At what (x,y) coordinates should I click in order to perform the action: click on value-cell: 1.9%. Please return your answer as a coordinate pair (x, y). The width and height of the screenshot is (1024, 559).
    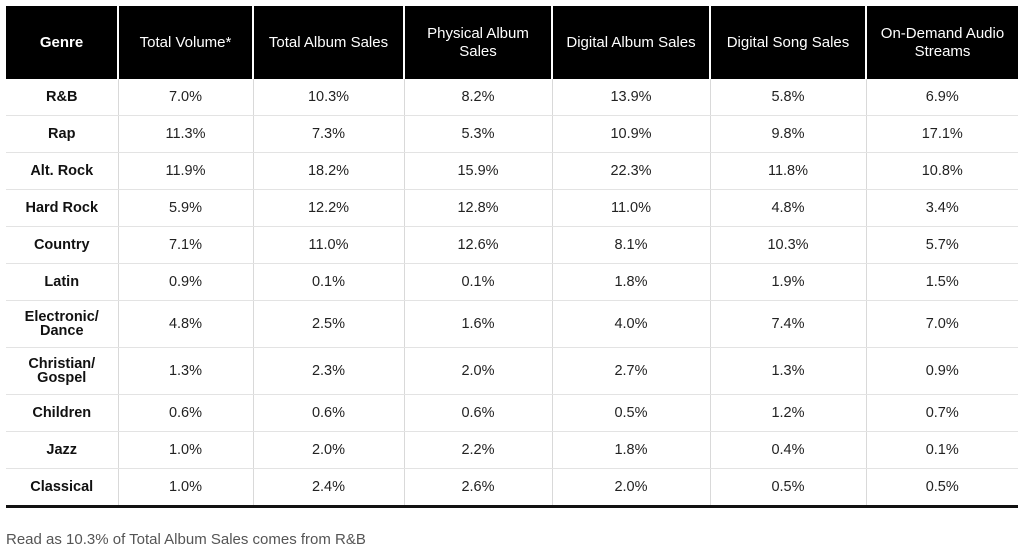
    Looking at the image, I should click on (787, 282).